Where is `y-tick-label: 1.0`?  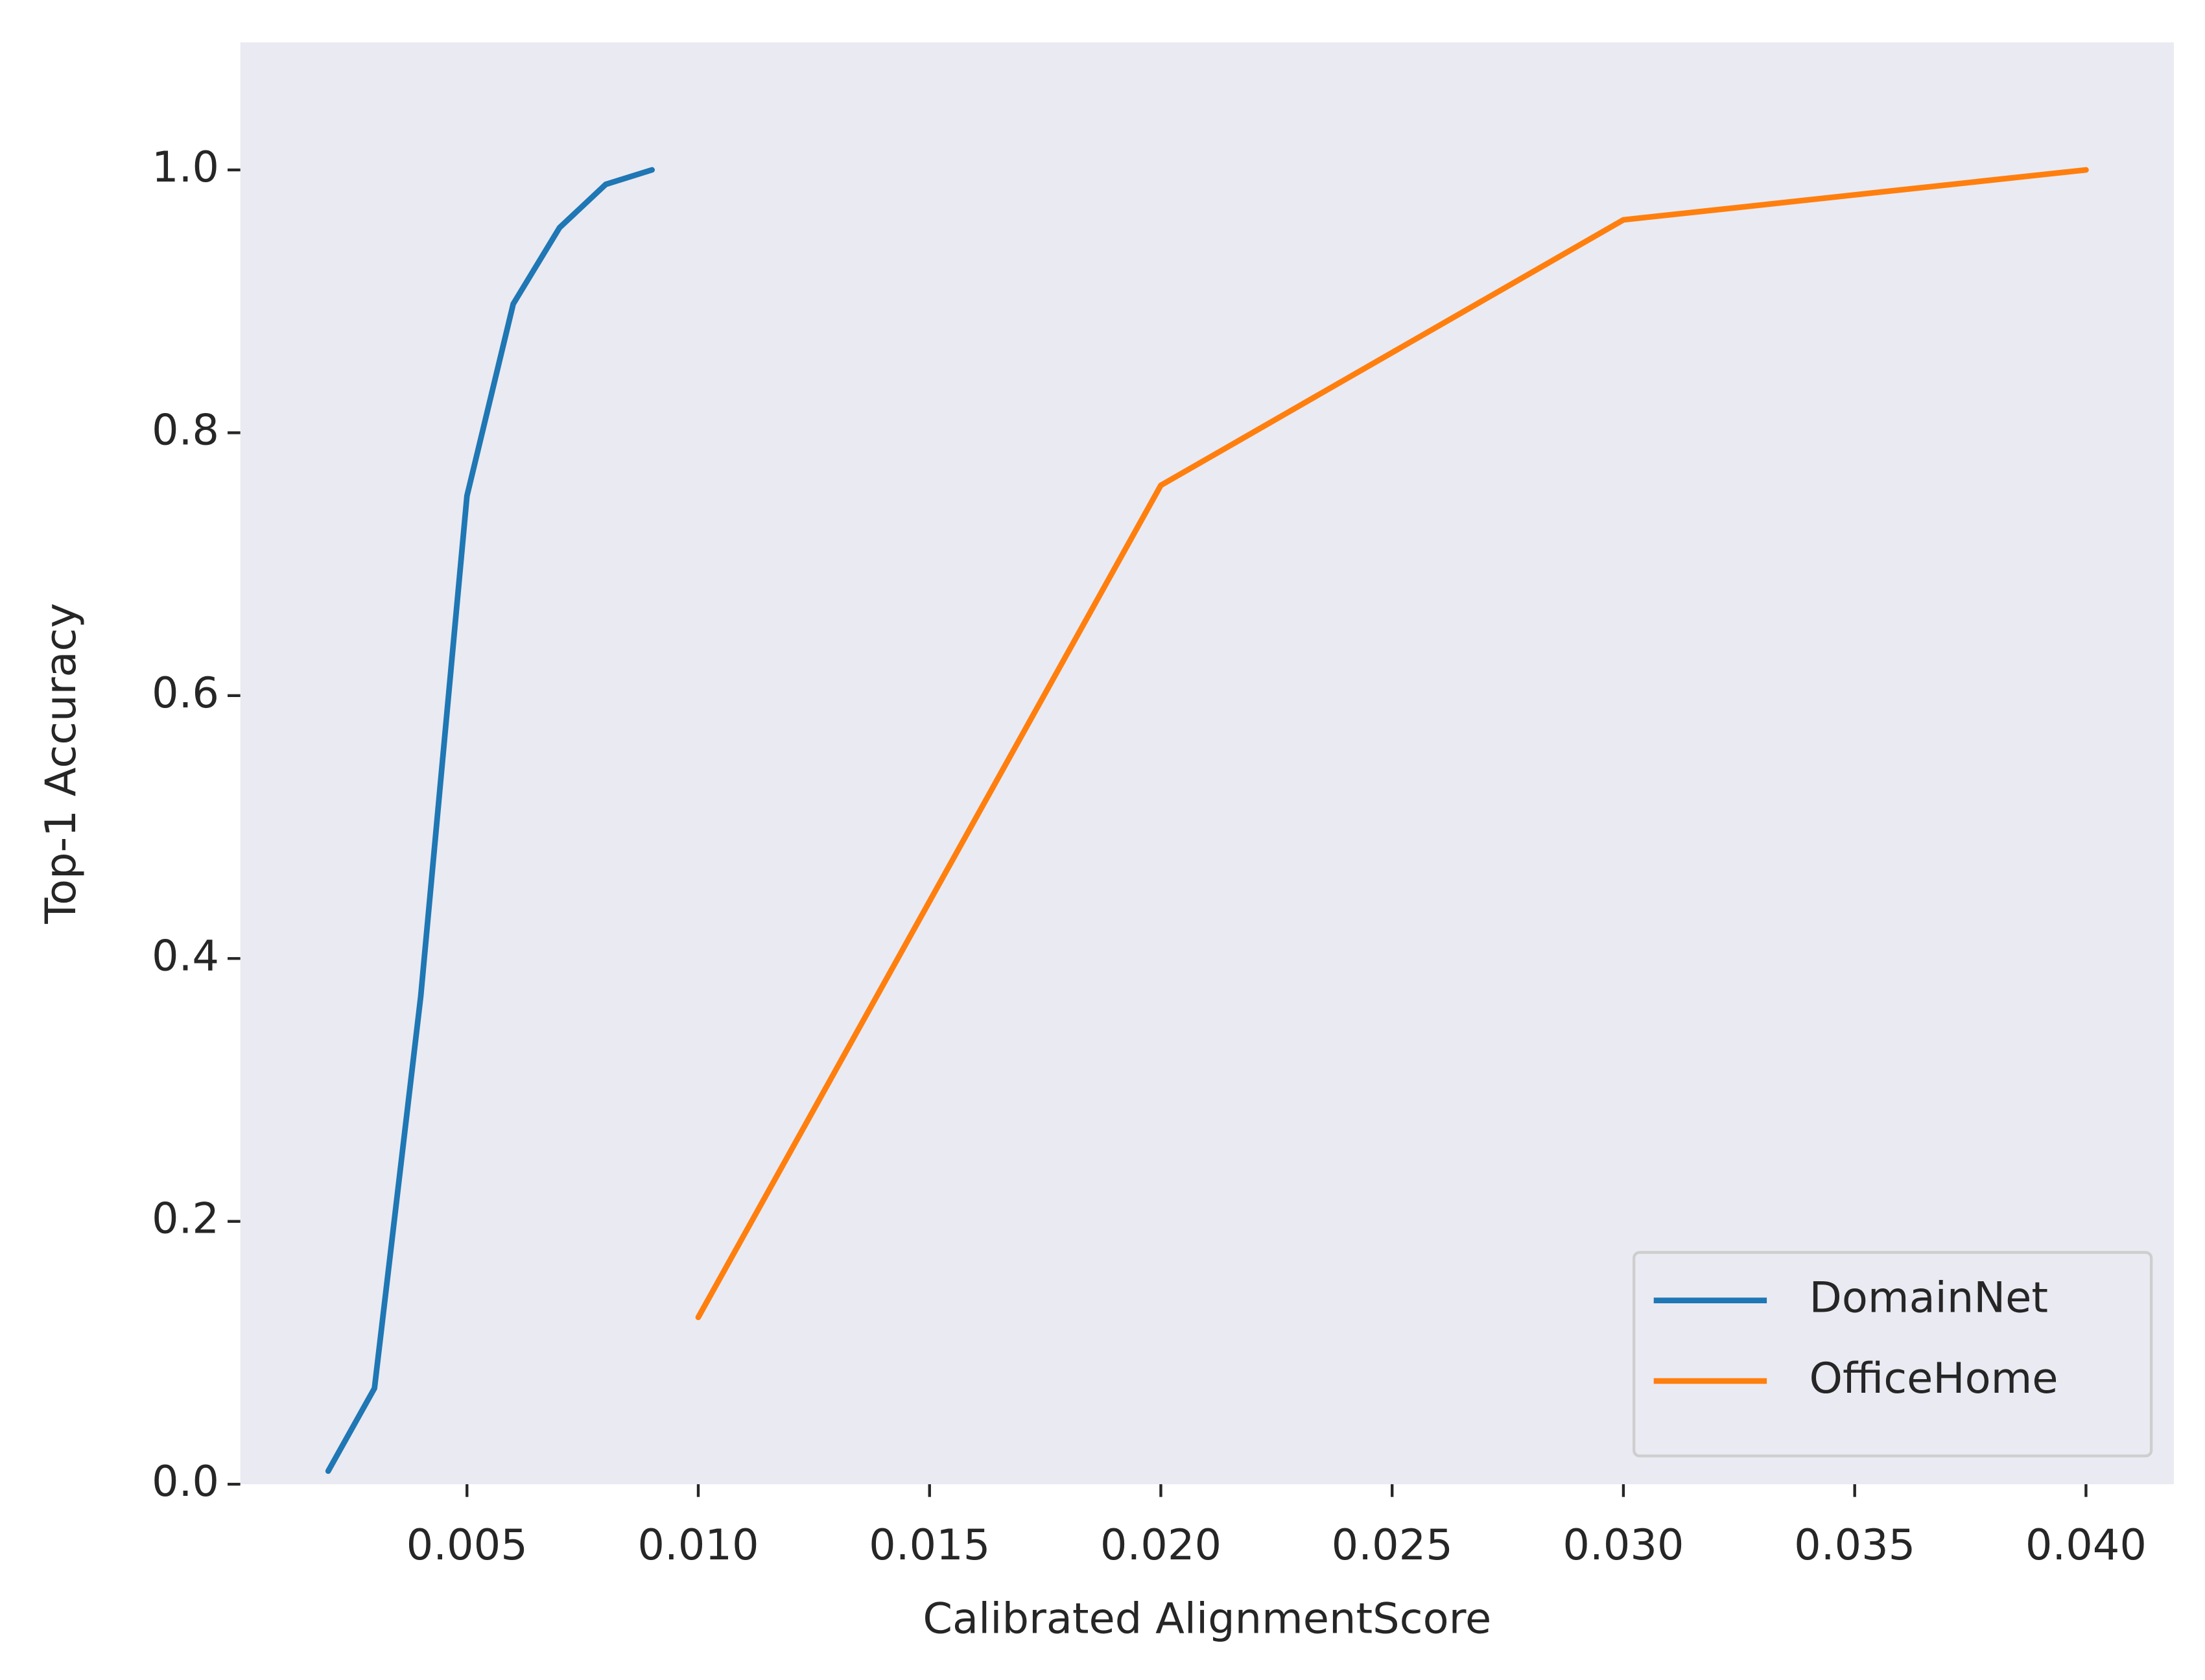 y-tick-label: 1.0 is located at coordinates (185, 167).